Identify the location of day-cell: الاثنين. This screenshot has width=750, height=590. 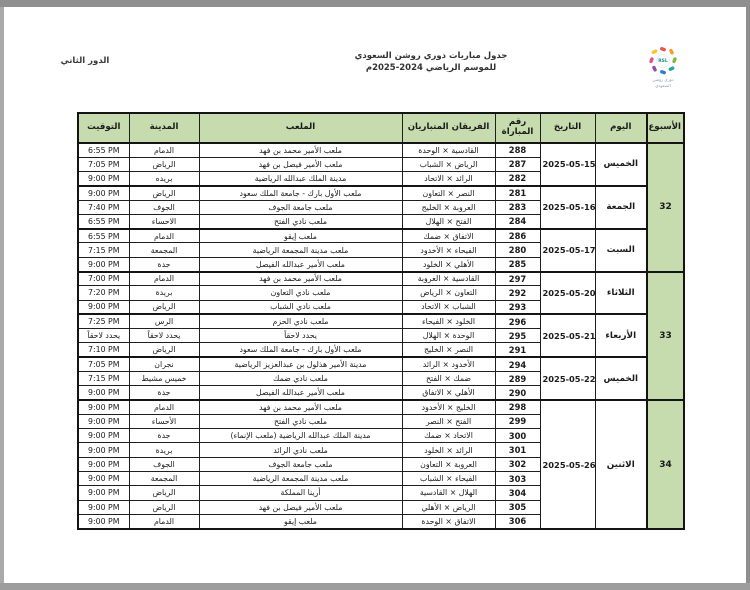
(621, 464).